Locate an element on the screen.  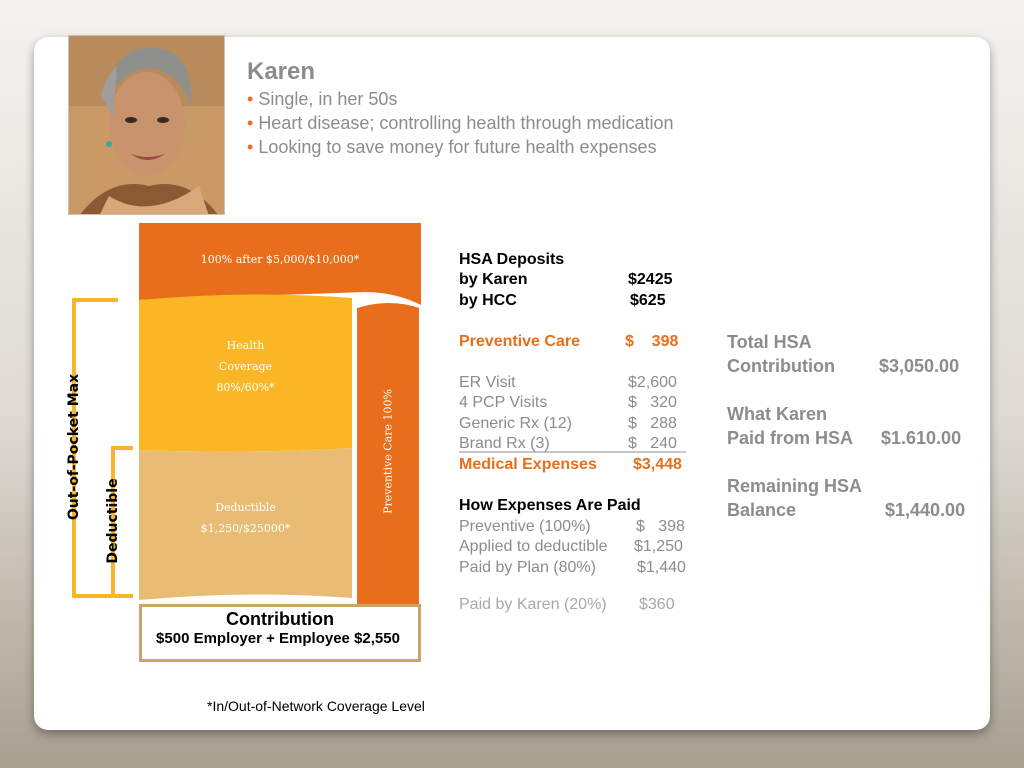
paid-value: $ 398 is located at coordinates (660, 526).